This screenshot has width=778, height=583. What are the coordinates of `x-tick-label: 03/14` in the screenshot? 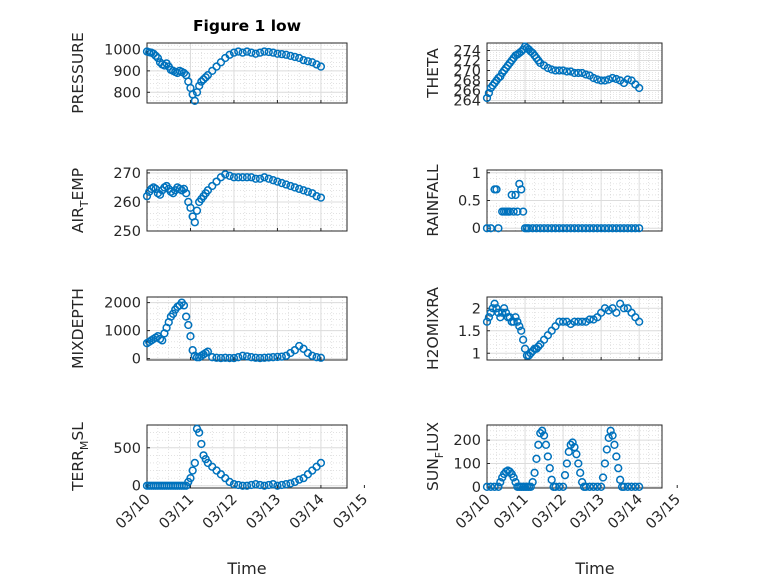 It's located at (625, 512).